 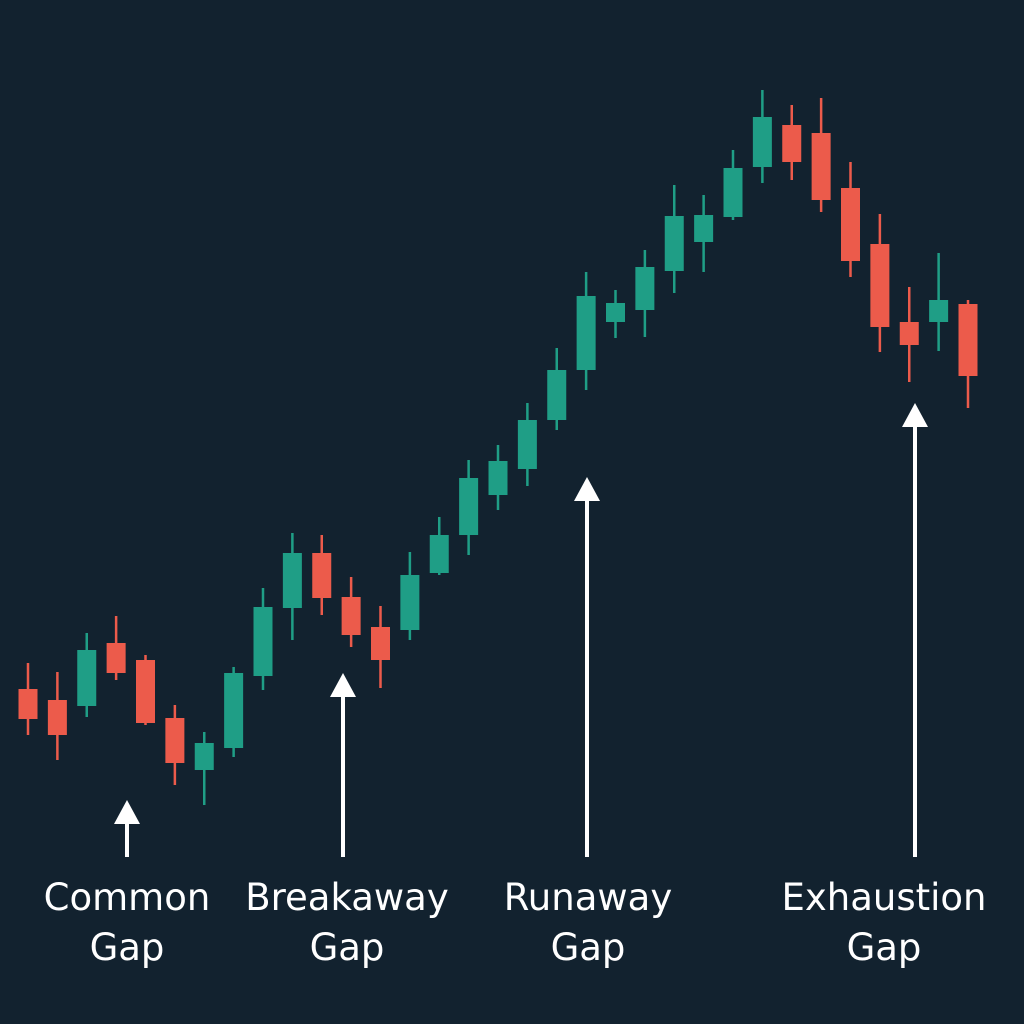 What do you see at coordinates (884, 897) in the screenshot?
I see `annotation-label: Exhaustion` at bounding box center [884, 897].